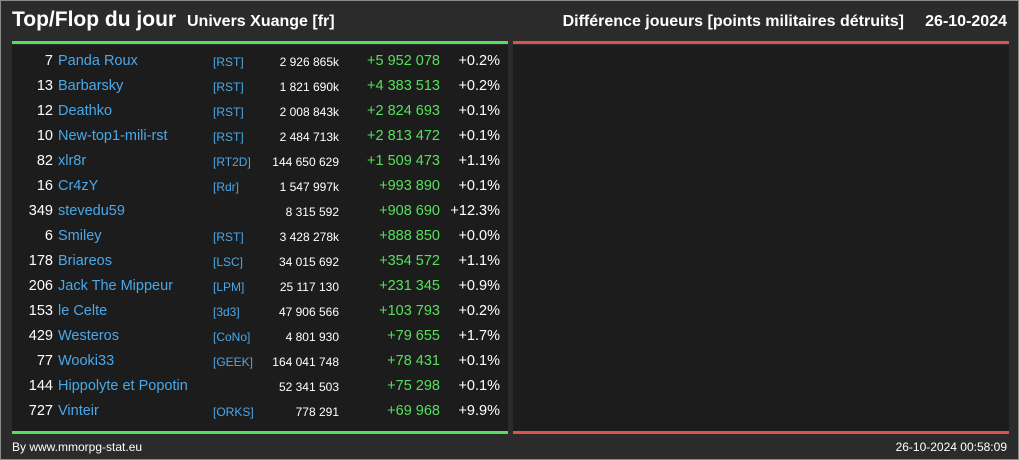  Describe the element at coordinates (40, 336) in the screenshot. I see `rank-cell: 429` at that location.